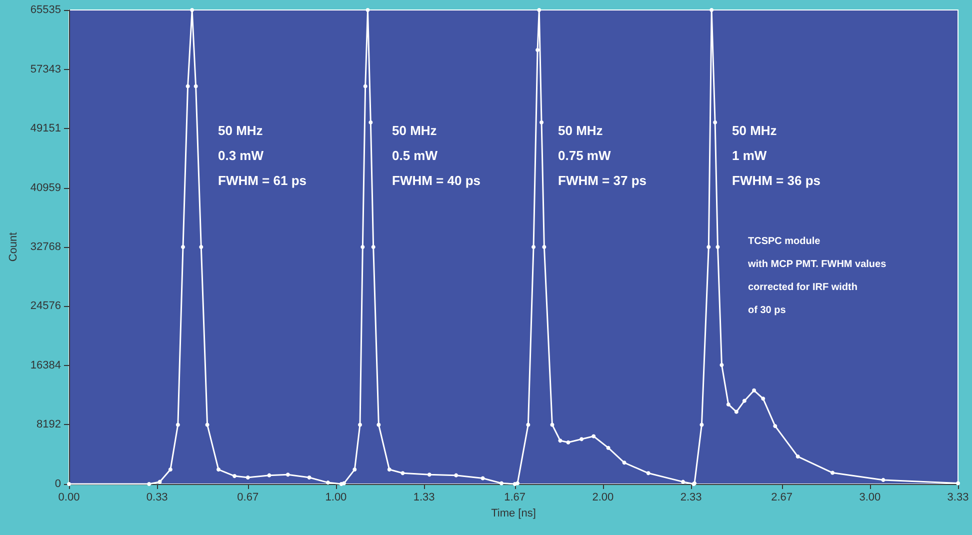 The image size is (972, 535). Describe the element at coordinates (958, 498) in the screenshot. I see `x-tick-label: 3.33` at that location.